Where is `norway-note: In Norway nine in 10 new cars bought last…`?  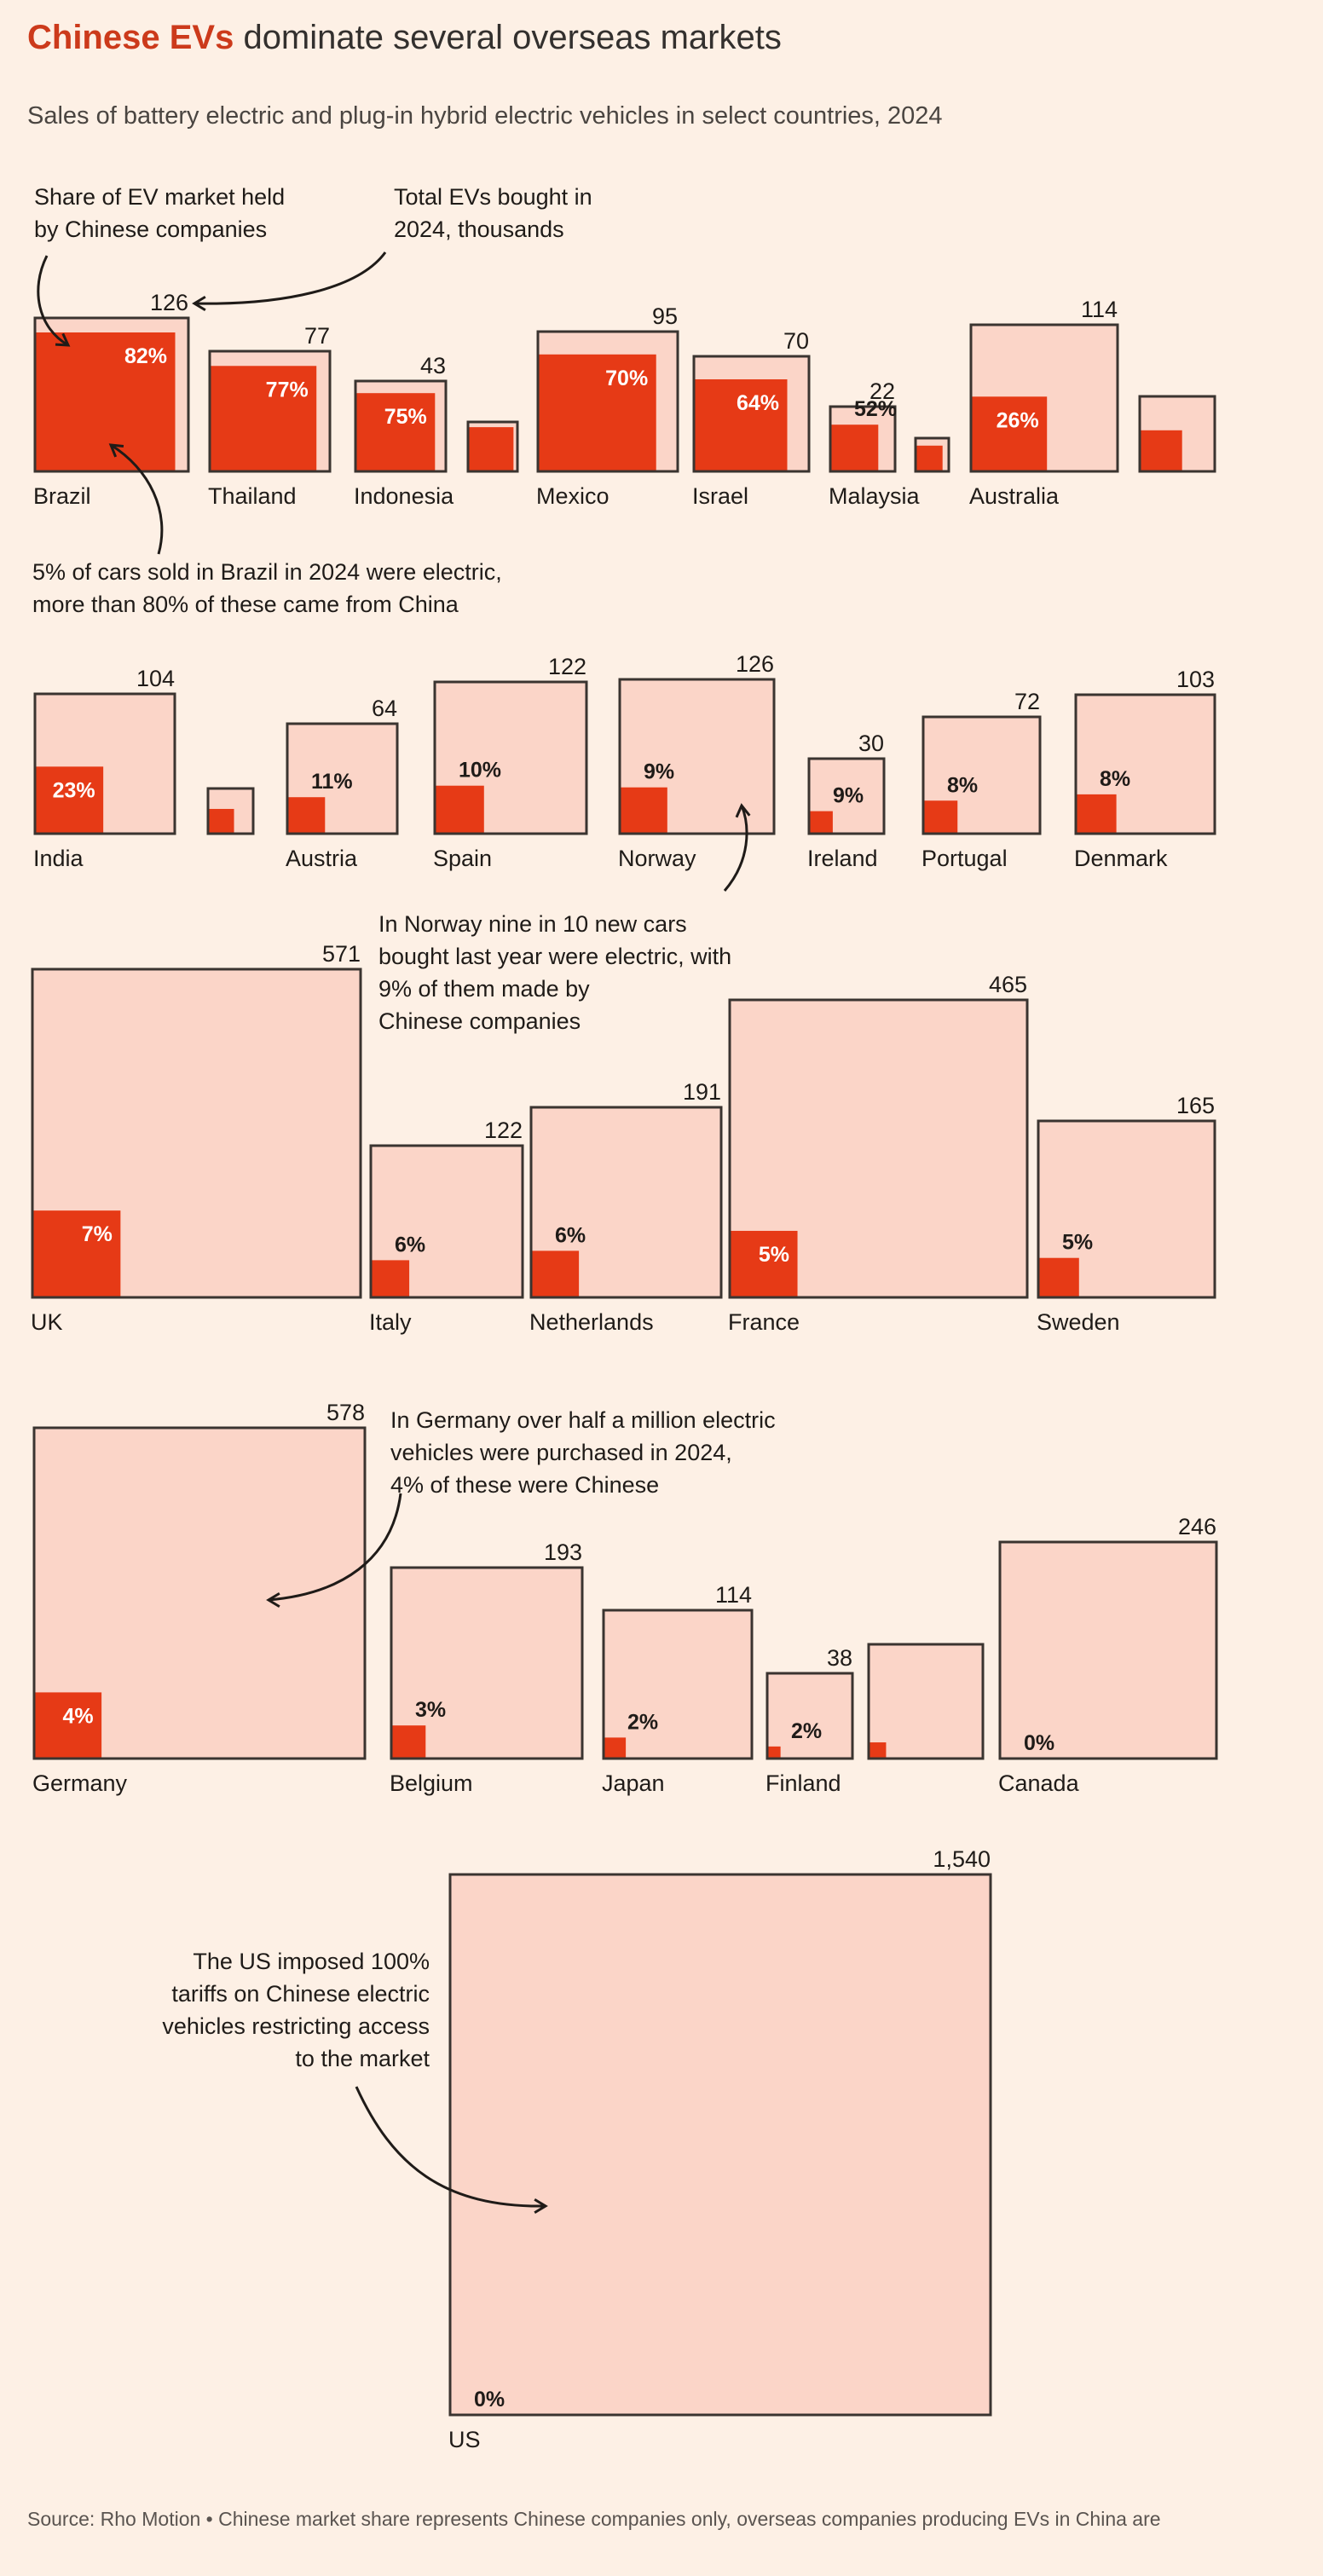 norway-note: In Norway nine in 10 new cars bought last… is located at coordinates (554, 972).